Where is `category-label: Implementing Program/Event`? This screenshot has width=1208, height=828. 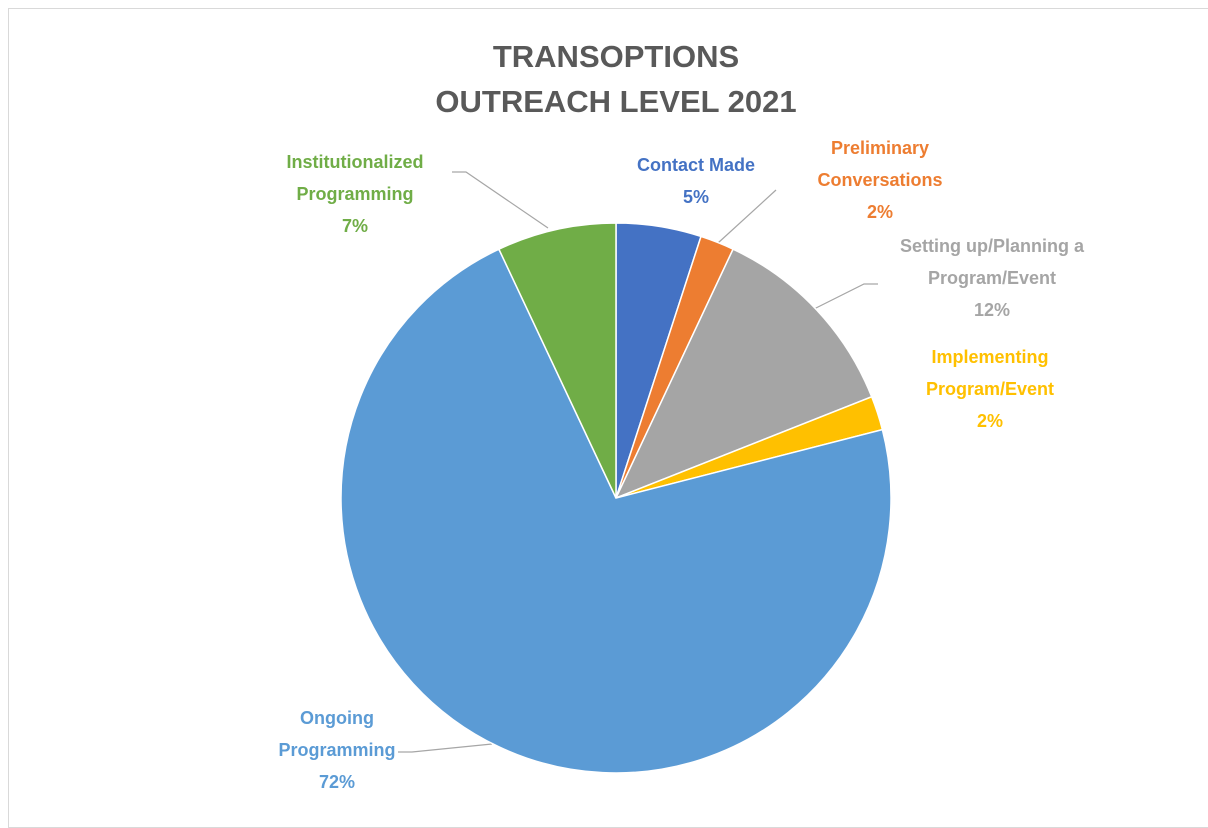 category-label: Implementing Program/Event is located at coordinates (990, 373).